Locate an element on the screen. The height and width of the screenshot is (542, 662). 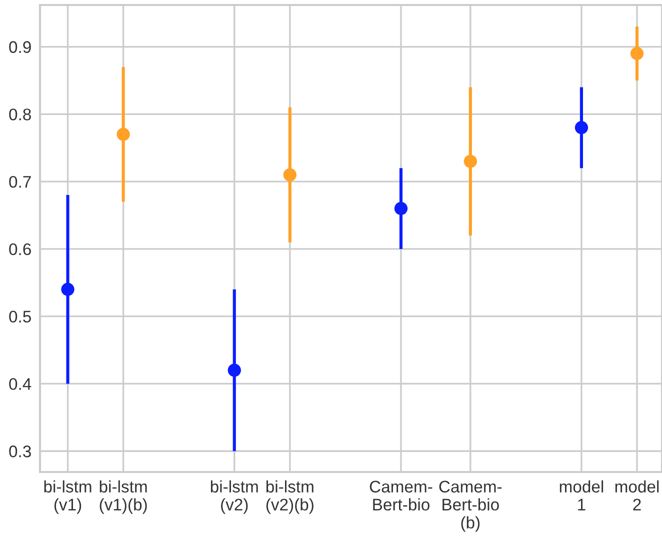
y-tick-label: 0.3 is located at coordinates (20, 452).